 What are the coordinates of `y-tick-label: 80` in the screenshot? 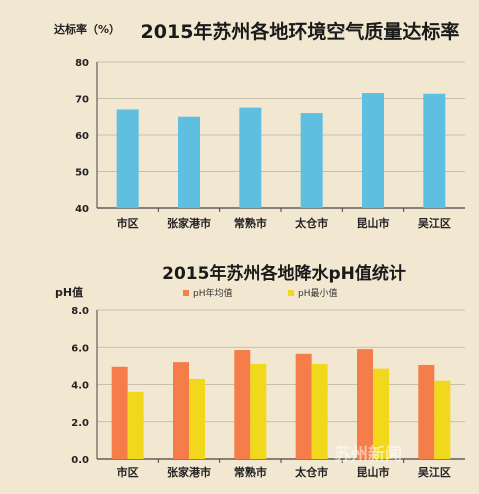 It's located at (82, 63).